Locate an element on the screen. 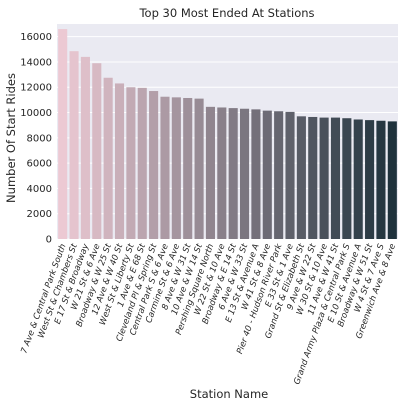 Image resolution: width=403 pixels, height=407 pixels. y-tick-label: 10000 is located at coordinates (36, 113).